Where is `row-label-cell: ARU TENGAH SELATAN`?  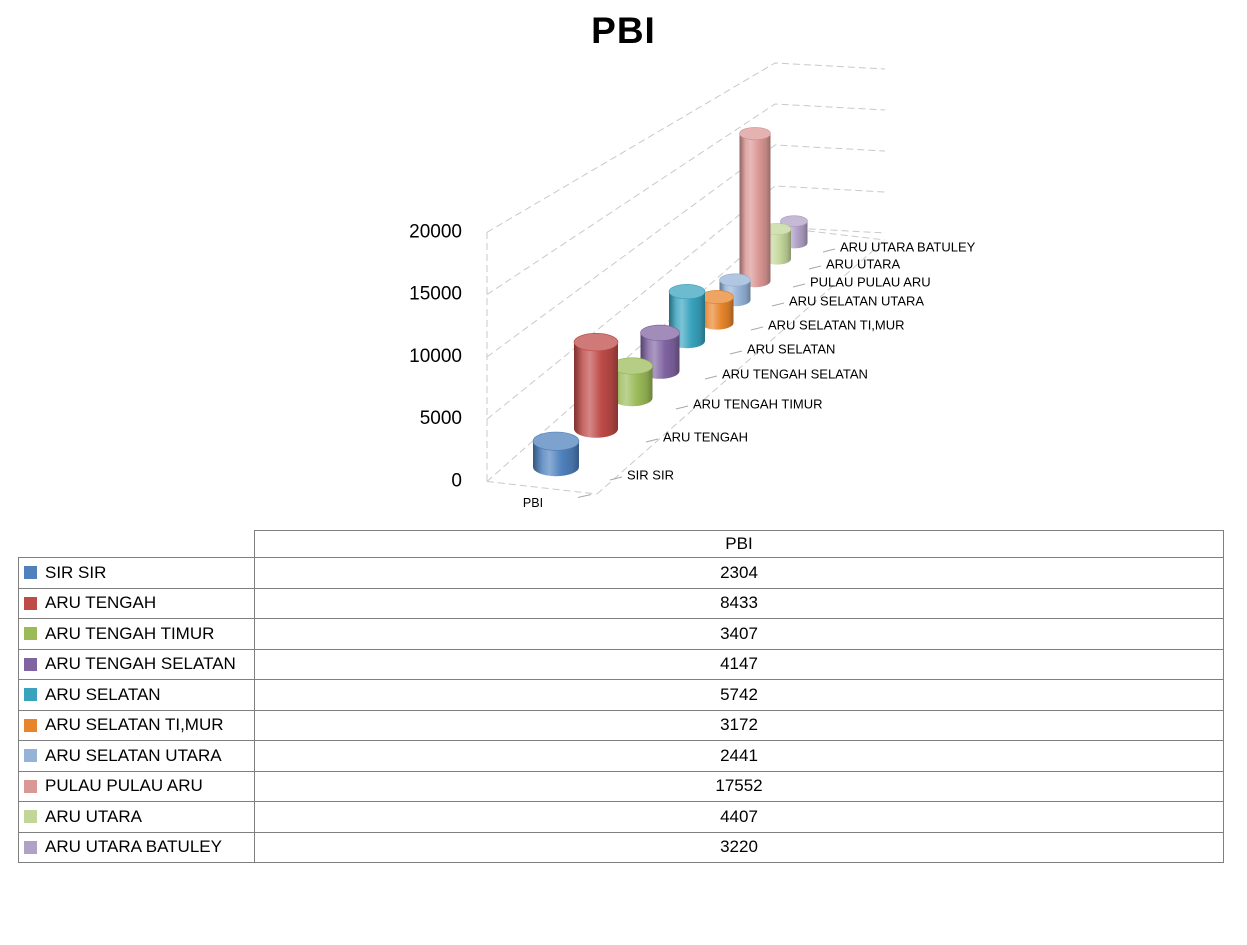 row-label-cell: ARU TENGAH SELATAN is located at coordinates (137, 664).